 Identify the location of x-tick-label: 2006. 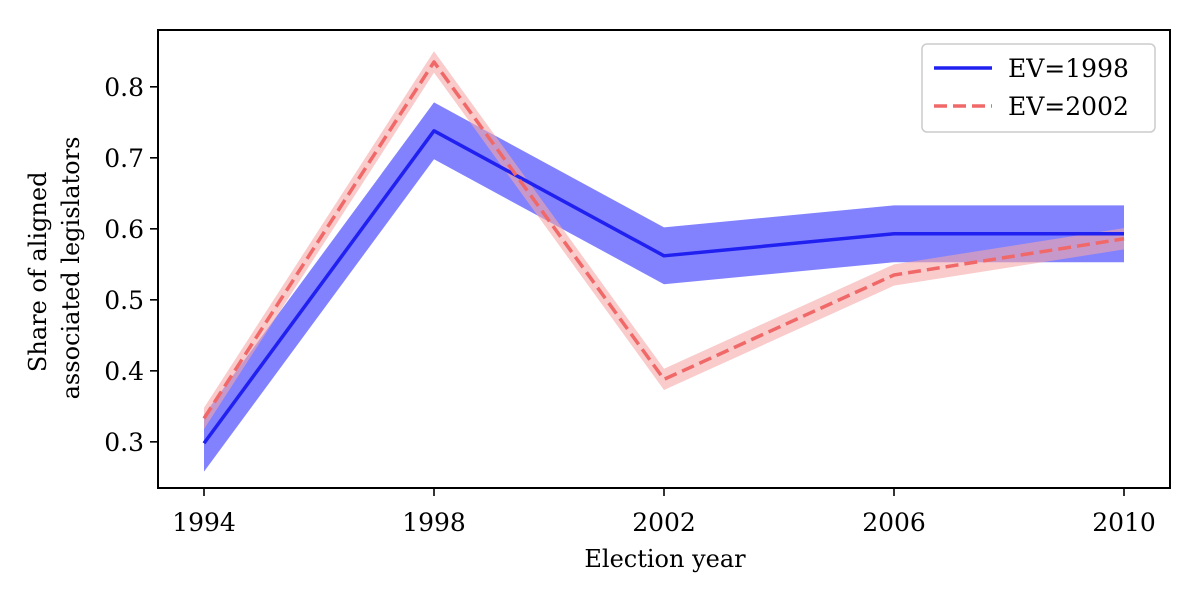
(894, 522).